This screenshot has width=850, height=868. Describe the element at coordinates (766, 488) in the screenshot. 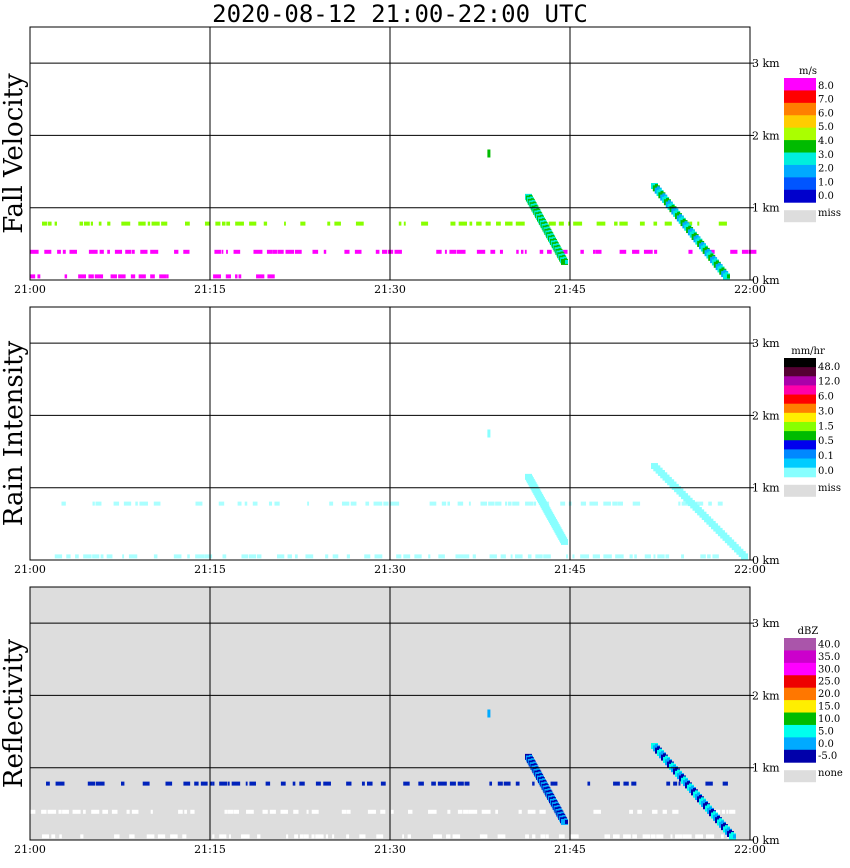

I see `y-tick-label: 1 km` at that location.